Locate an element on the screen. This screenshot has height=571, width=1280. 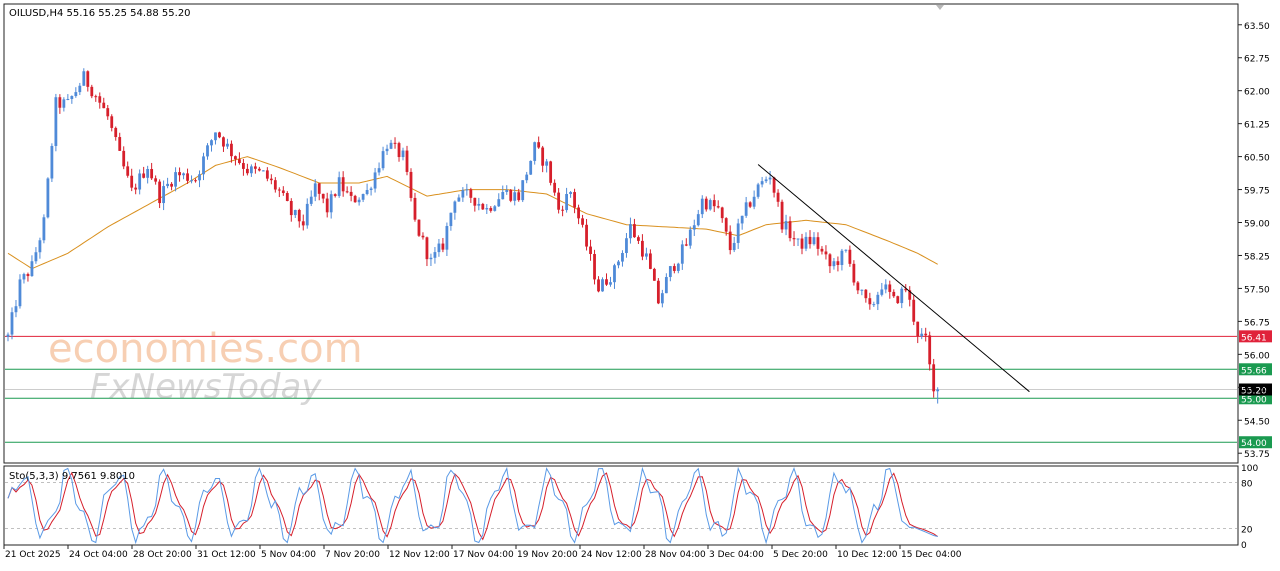
price-tick-label: 53.75 is located at coordinates (1257, 455).